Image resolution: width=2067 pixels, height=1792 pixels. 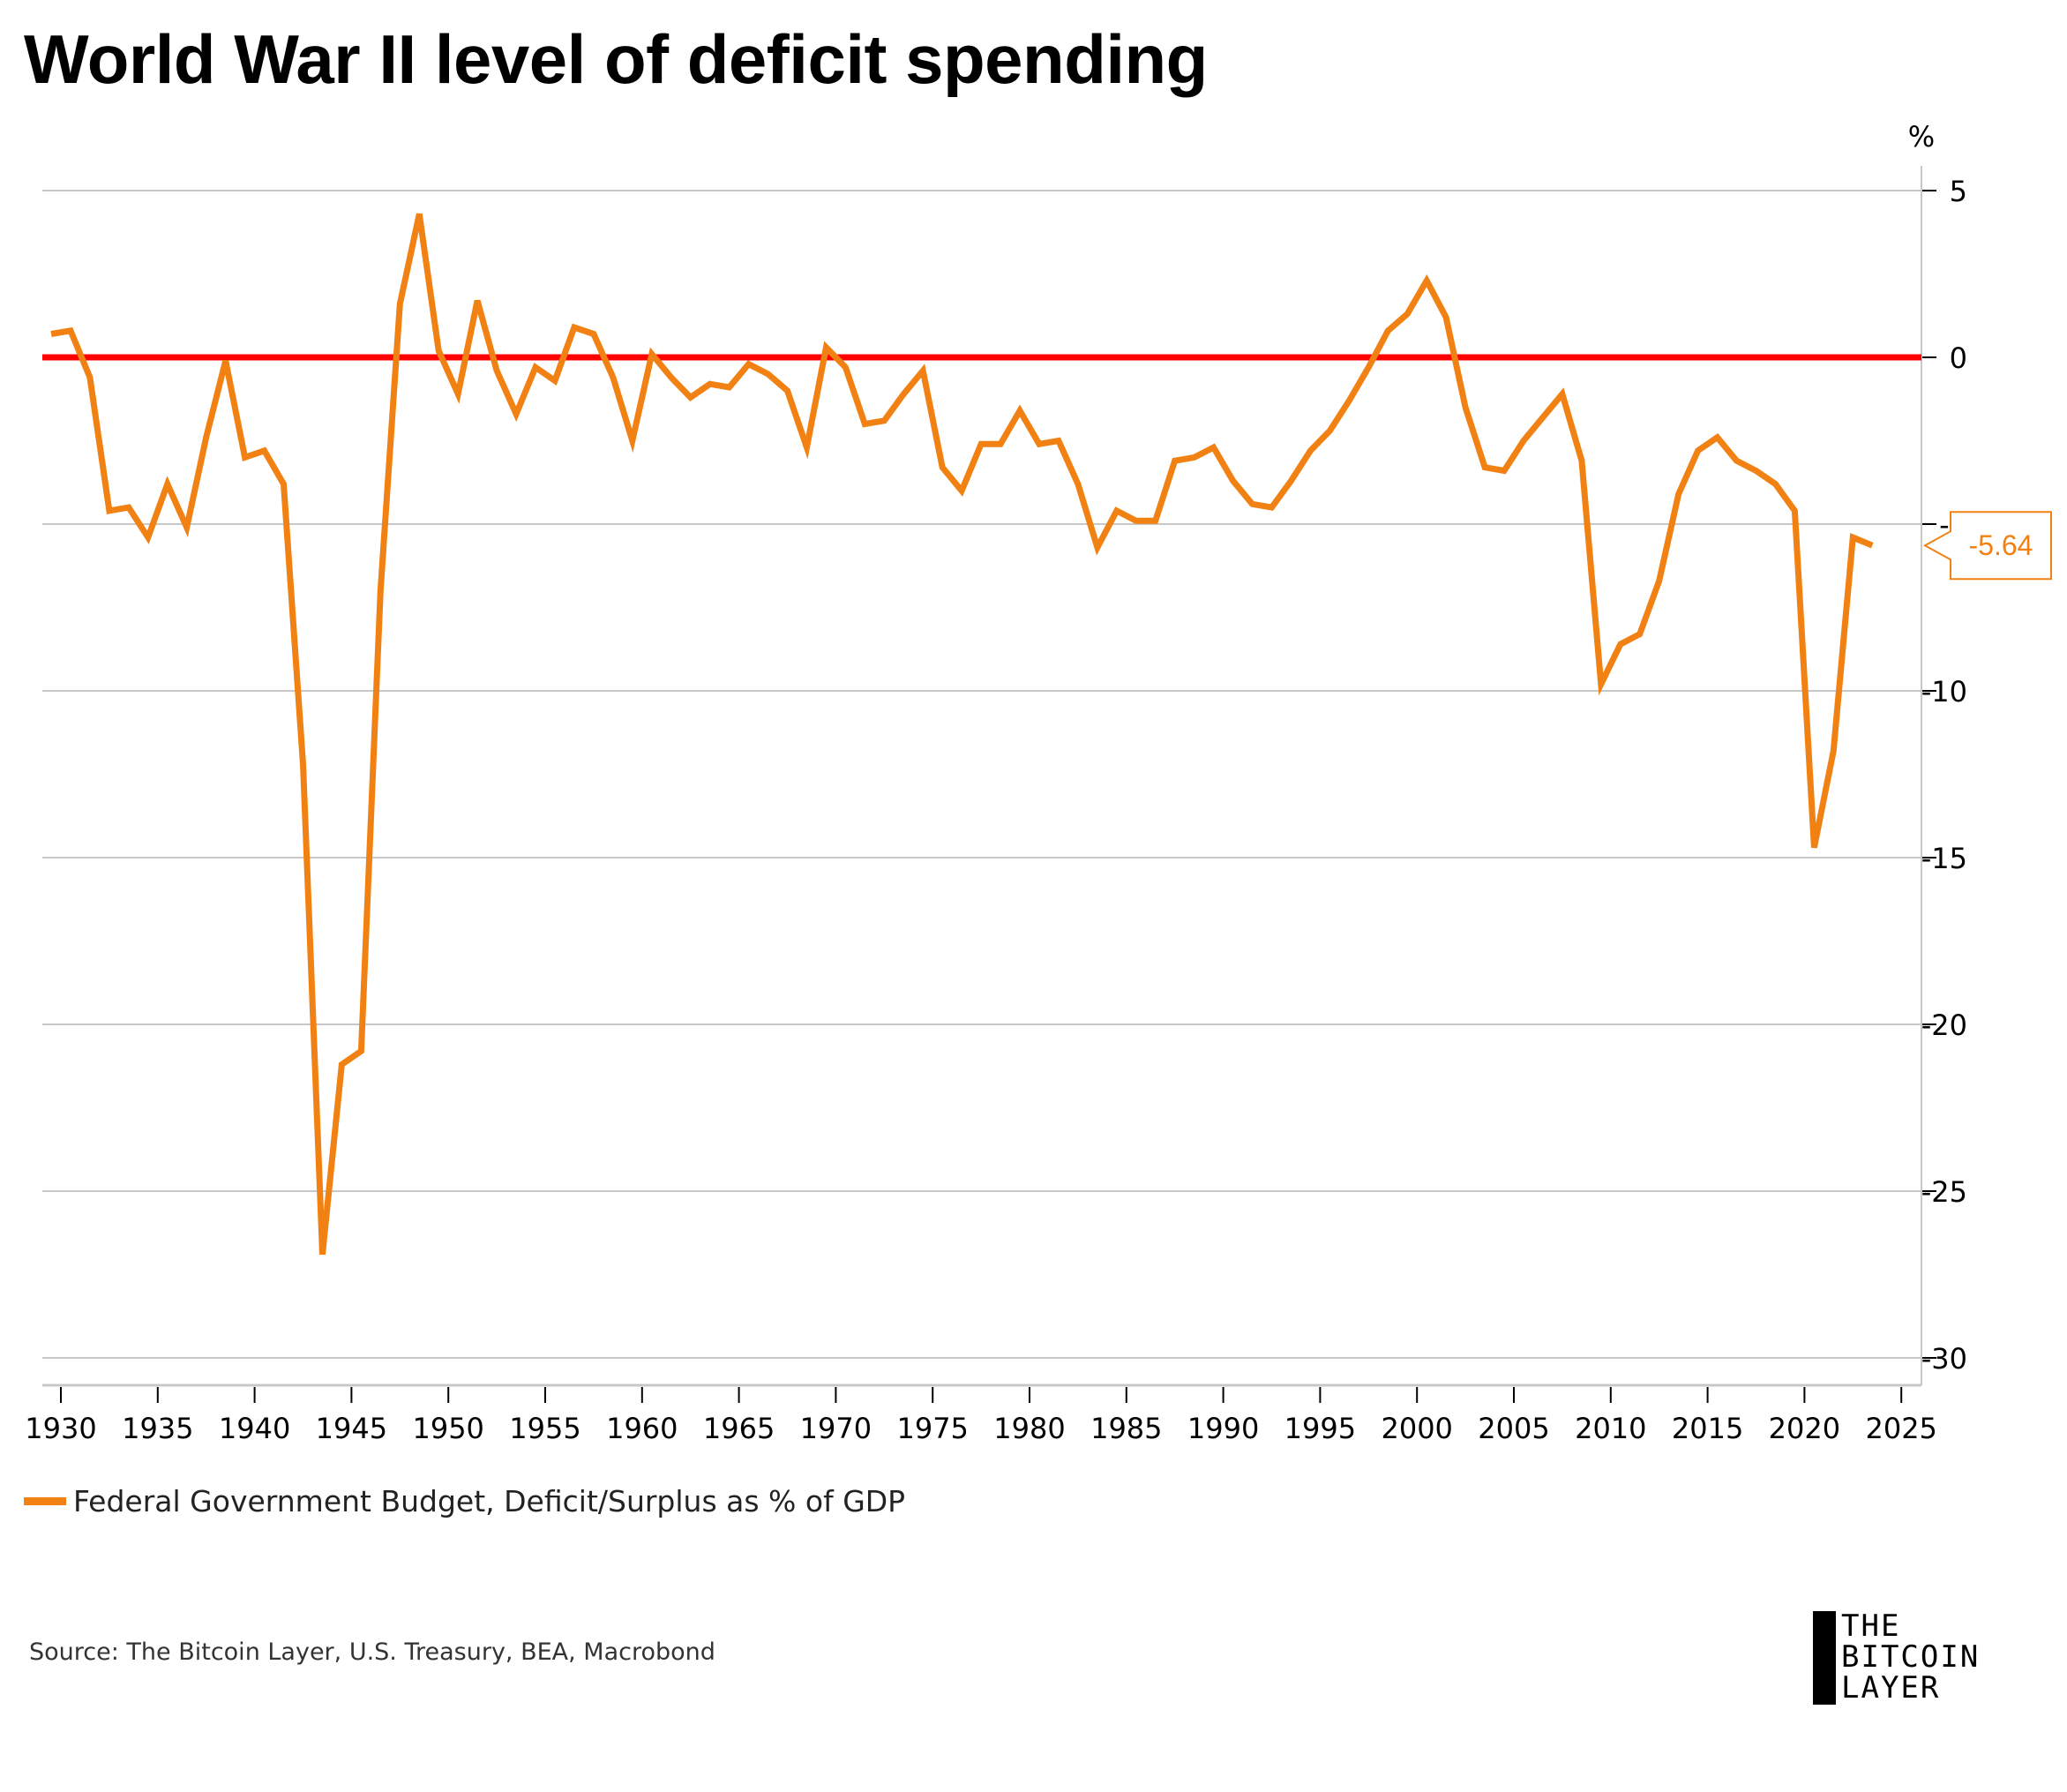 What do you see at coordinates (1891, 1688) in the screenshot?
I see `logo-line: LAYER` at bounding box center [1891, 1688].